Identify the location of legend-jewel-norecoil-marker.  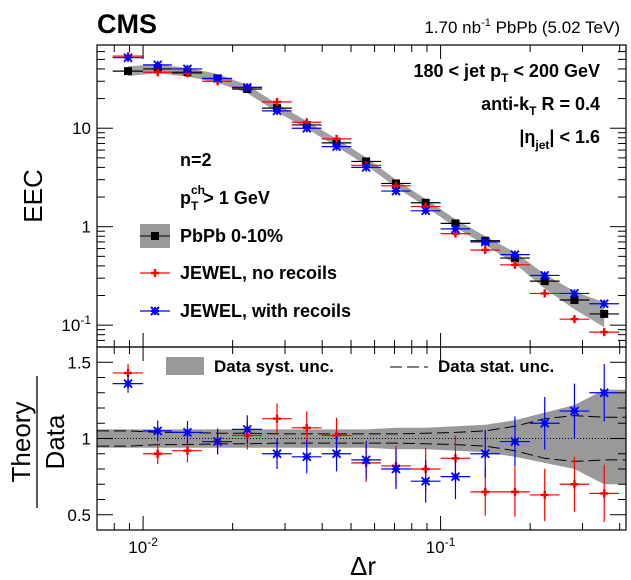
(155, 273).